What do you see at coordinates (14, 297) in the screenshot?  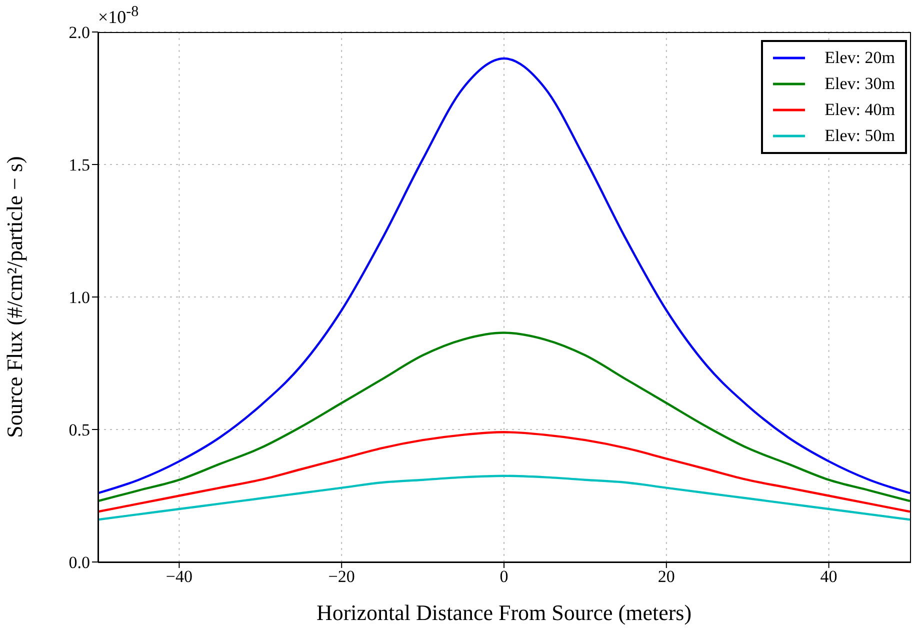 I see `y-axis-title: Source Flux (#/cm²/particle − s)` at bounding box center [14, 297].